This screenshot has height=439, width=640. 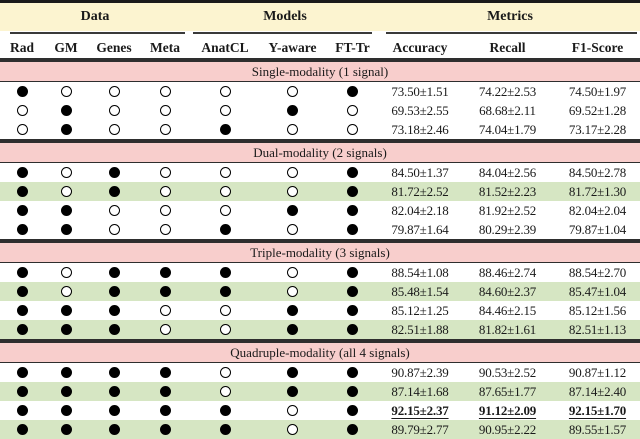 What do you see at coordinates (507, 110) in the screenshot?
I see `recall-value: 68.68±2.11` at bounding box center [507, 110].